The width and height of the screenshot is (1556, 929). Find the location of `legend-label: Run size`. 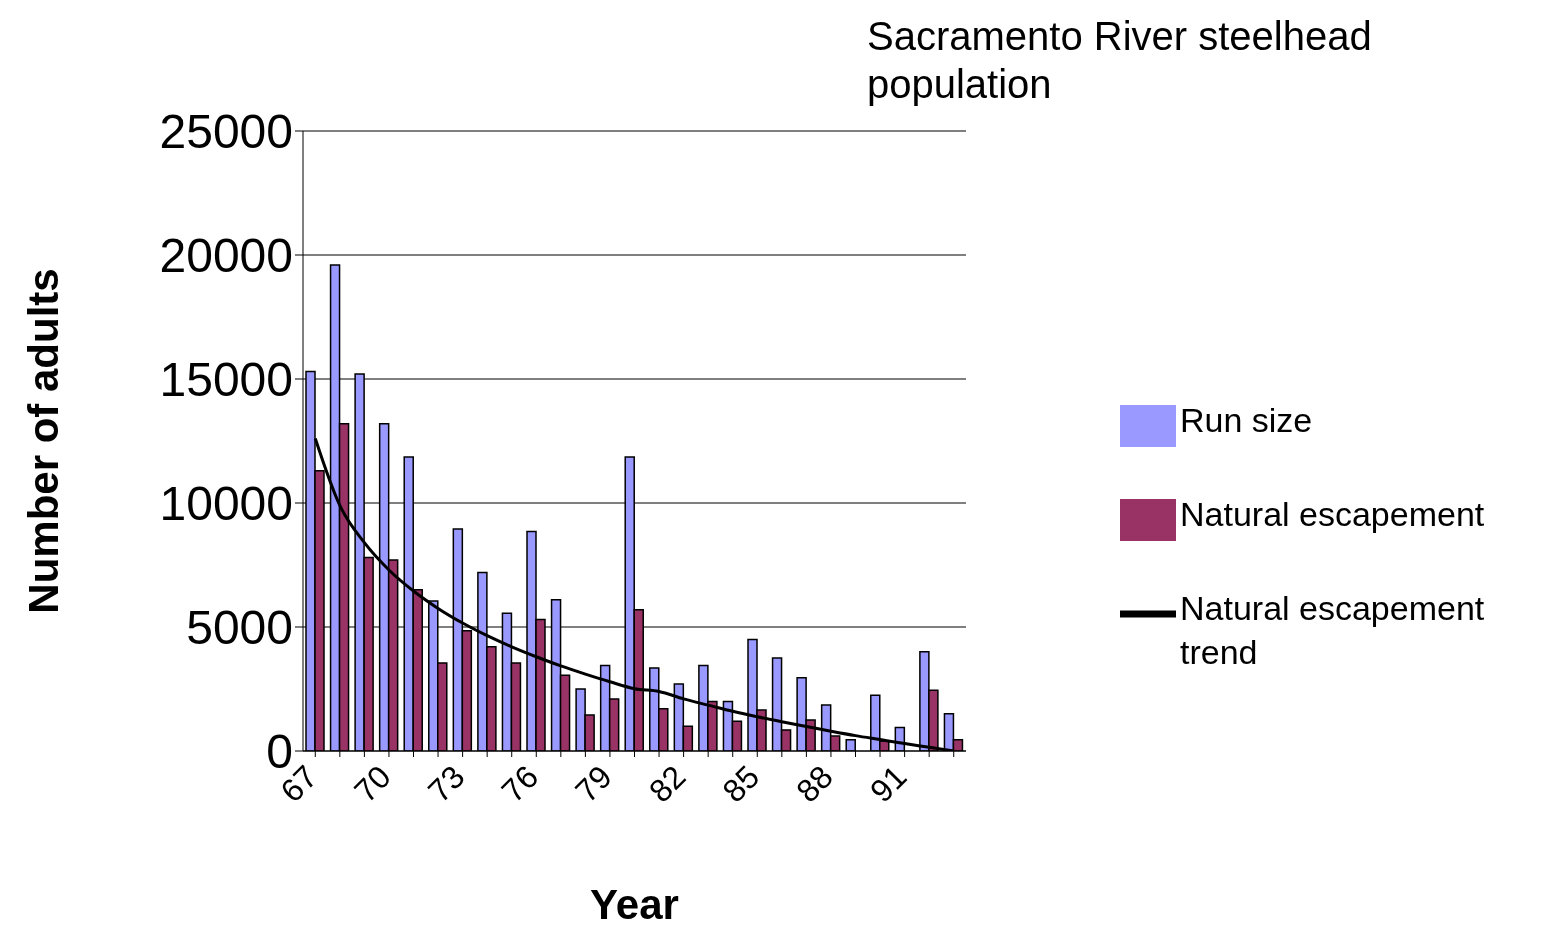

legend-label: Run size is located at coordinates (1247, 420).